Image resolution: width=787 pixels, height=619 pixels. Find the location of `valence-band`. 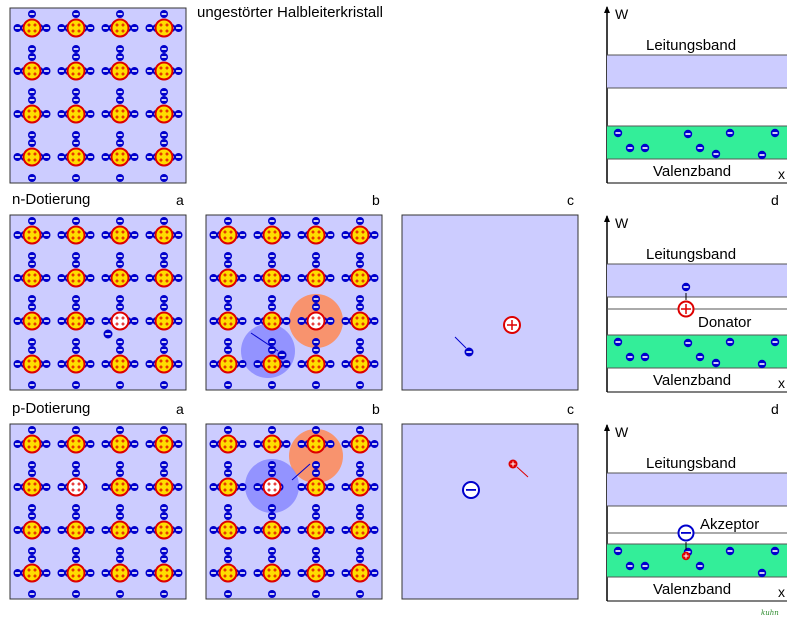

valence-band is located at coordinates (697, 560).